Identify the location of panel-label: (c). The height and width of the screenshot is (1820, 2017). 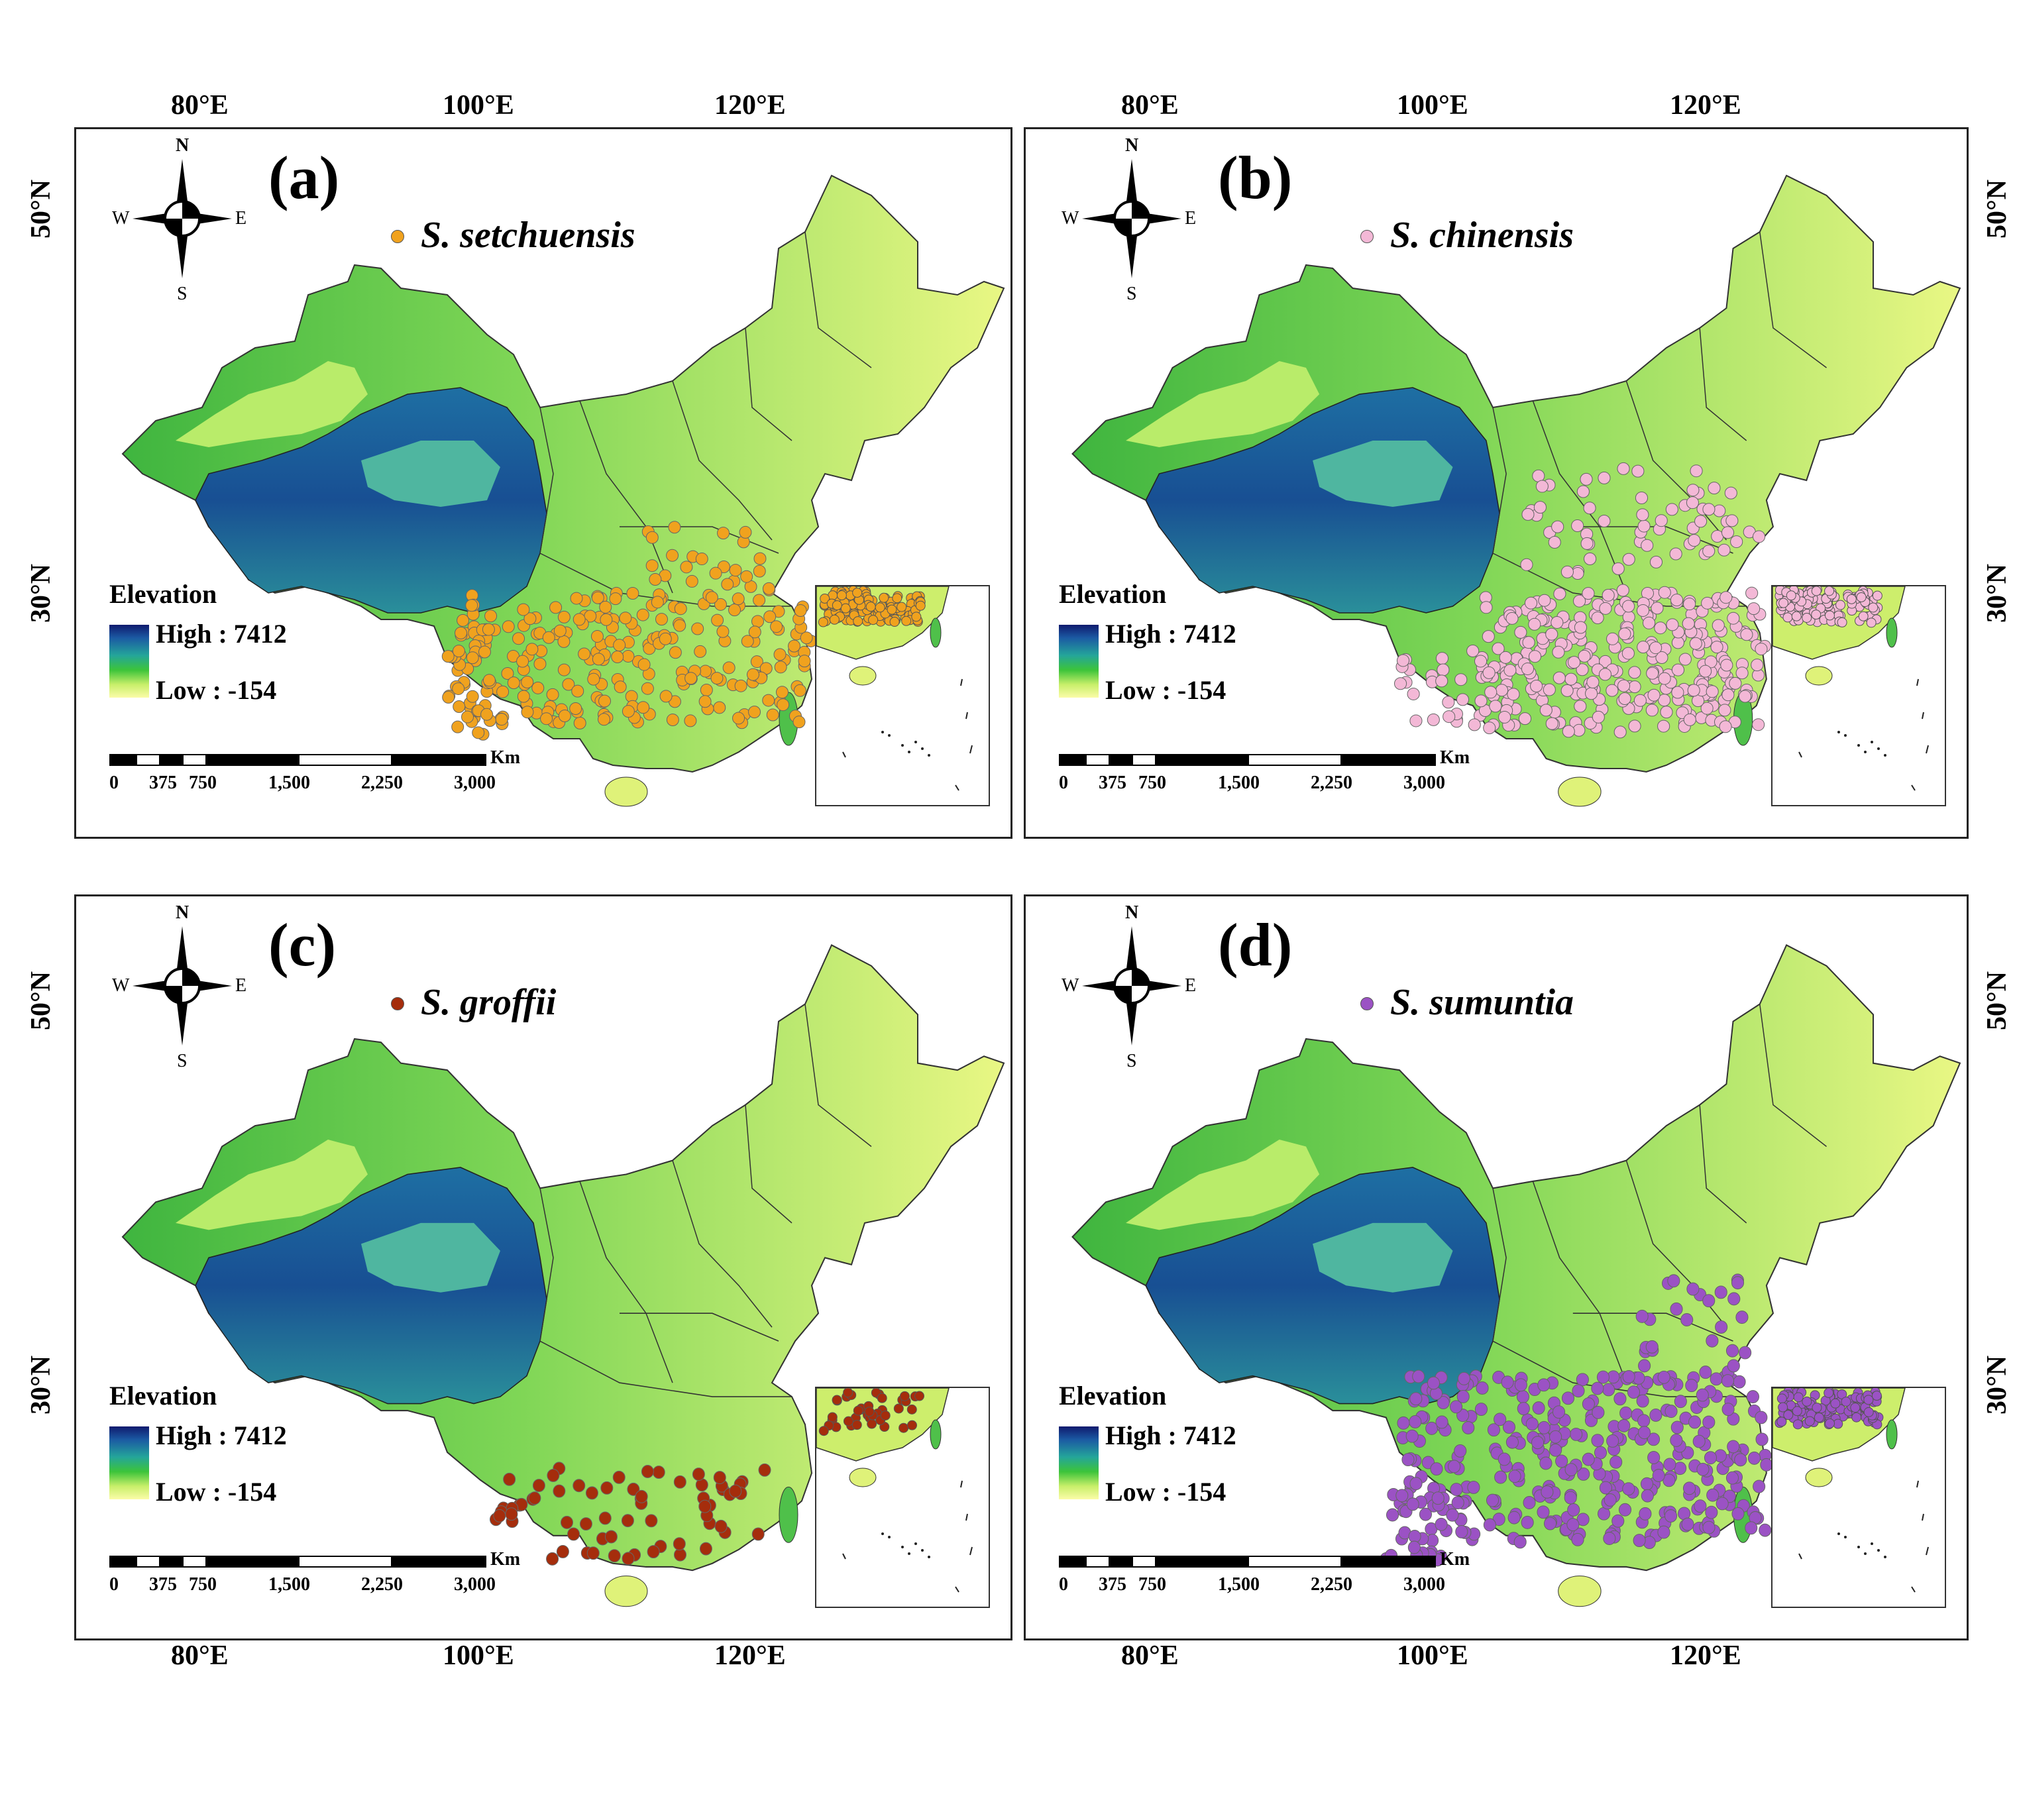
(302, 945).